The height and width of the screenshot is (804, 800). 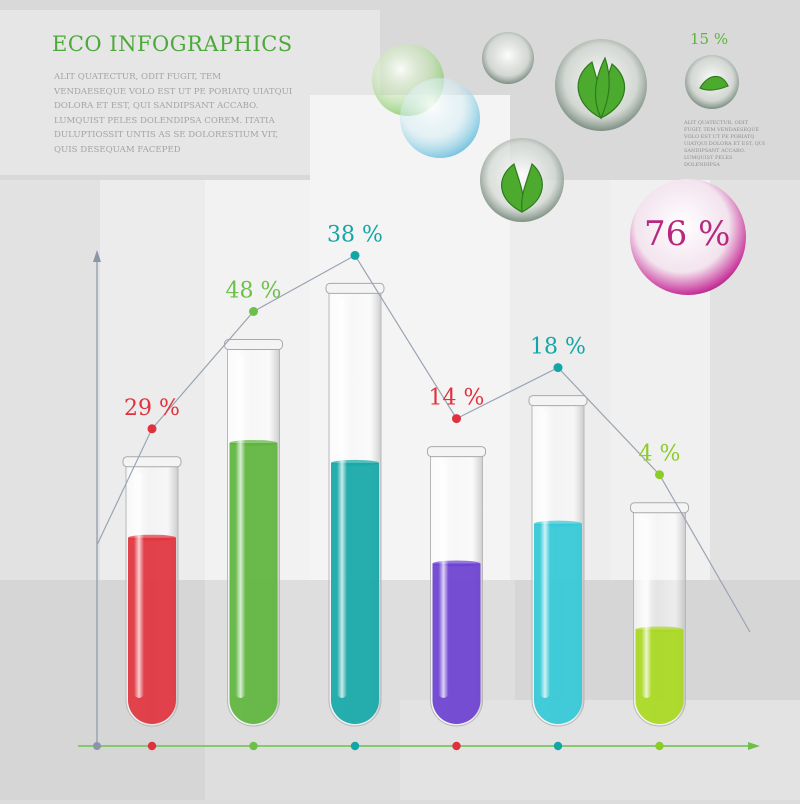 I want to click on bubble-small, so click(x=508, y=58).